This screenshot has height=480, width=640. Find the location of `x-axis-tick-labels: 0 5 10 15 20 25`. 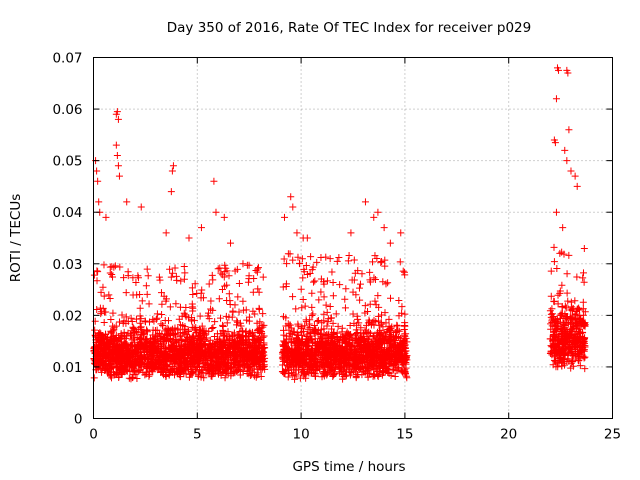

x-axis-tick-labels: 0 5 10 15 20 25 is located at coordinates (355, 435).